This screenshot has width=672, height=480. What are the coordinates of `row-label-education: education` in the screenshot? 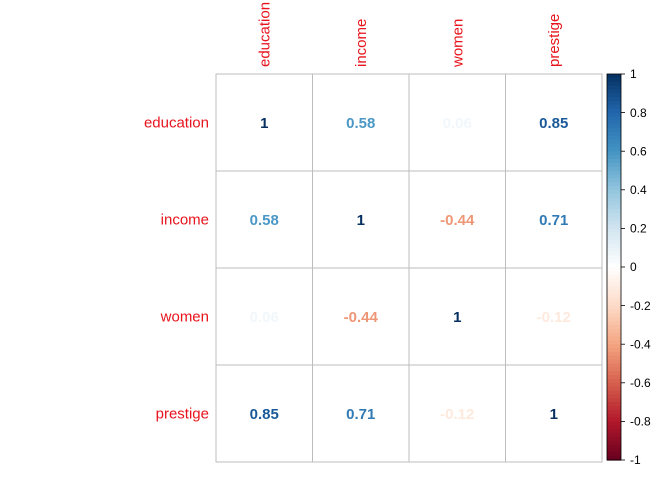 It's located at (176, 123).